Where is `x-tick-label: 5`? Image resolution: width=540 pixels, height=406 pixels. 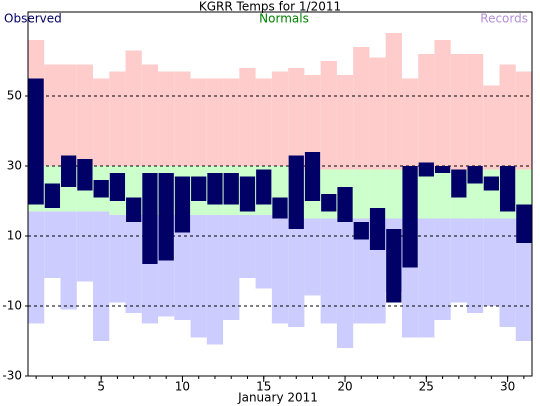
x-tick-label: 5 is located at coordinates (101, 387).